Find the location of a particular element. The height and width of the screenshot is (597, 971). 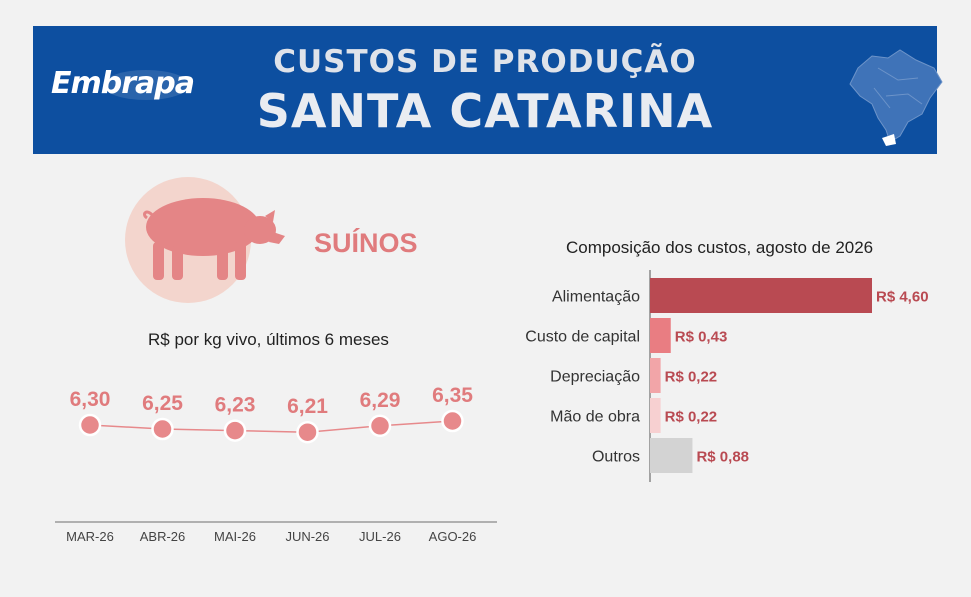

category-label: Outros is located at coordinates (616, 457).